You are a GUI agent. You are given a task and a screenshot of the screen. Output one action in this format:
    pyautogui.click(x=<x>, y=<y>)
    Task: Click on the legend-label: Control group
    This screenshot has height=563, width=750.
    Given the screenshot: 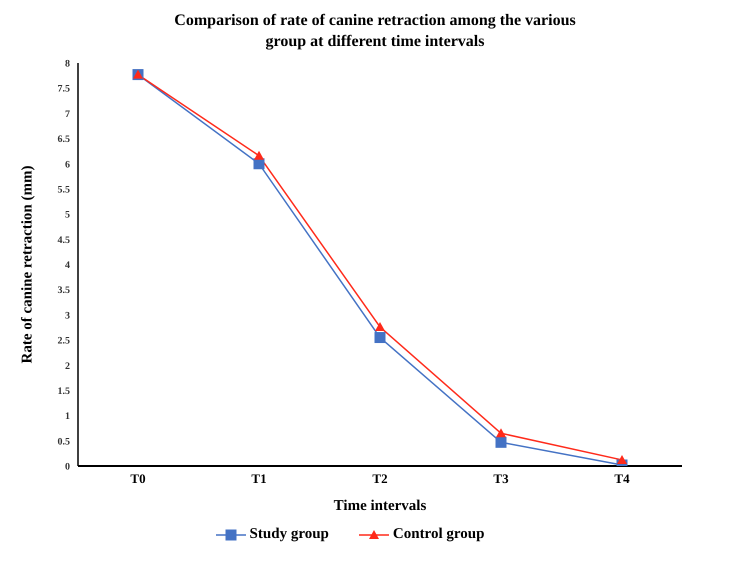 What is the action you would take?
    pyautogui.click(x=438, y=534)
    